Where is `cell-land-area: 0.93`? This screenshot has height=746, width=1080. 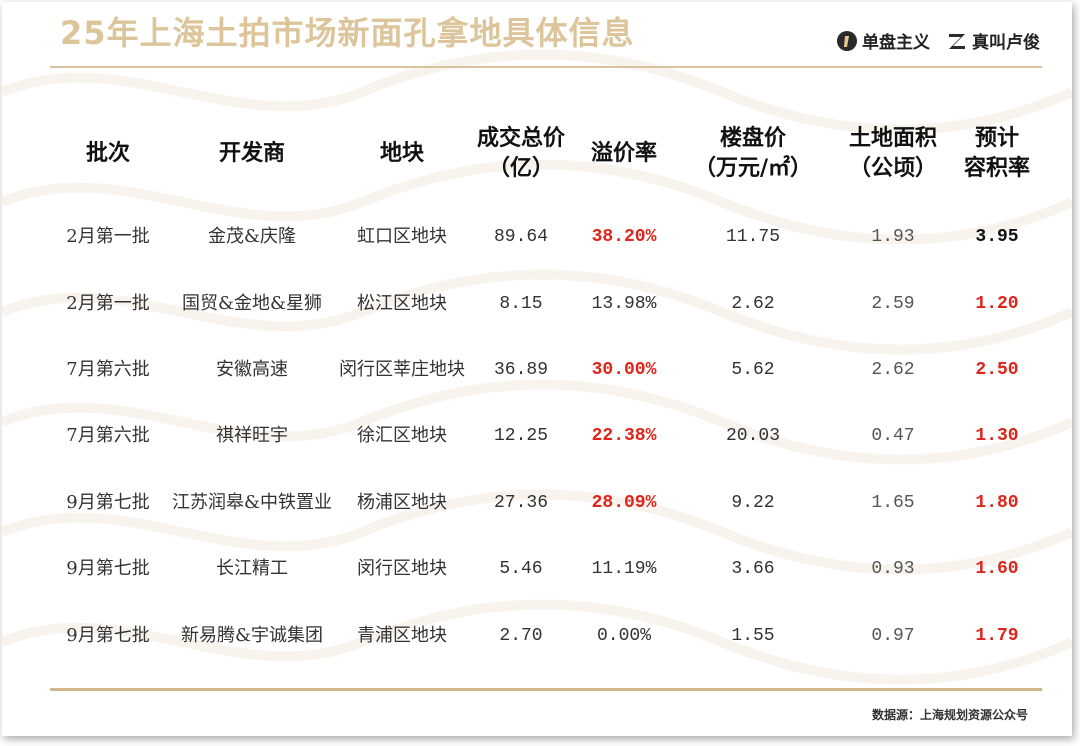
cell-land-area: 0.93 is located at coordinates (893, 569).